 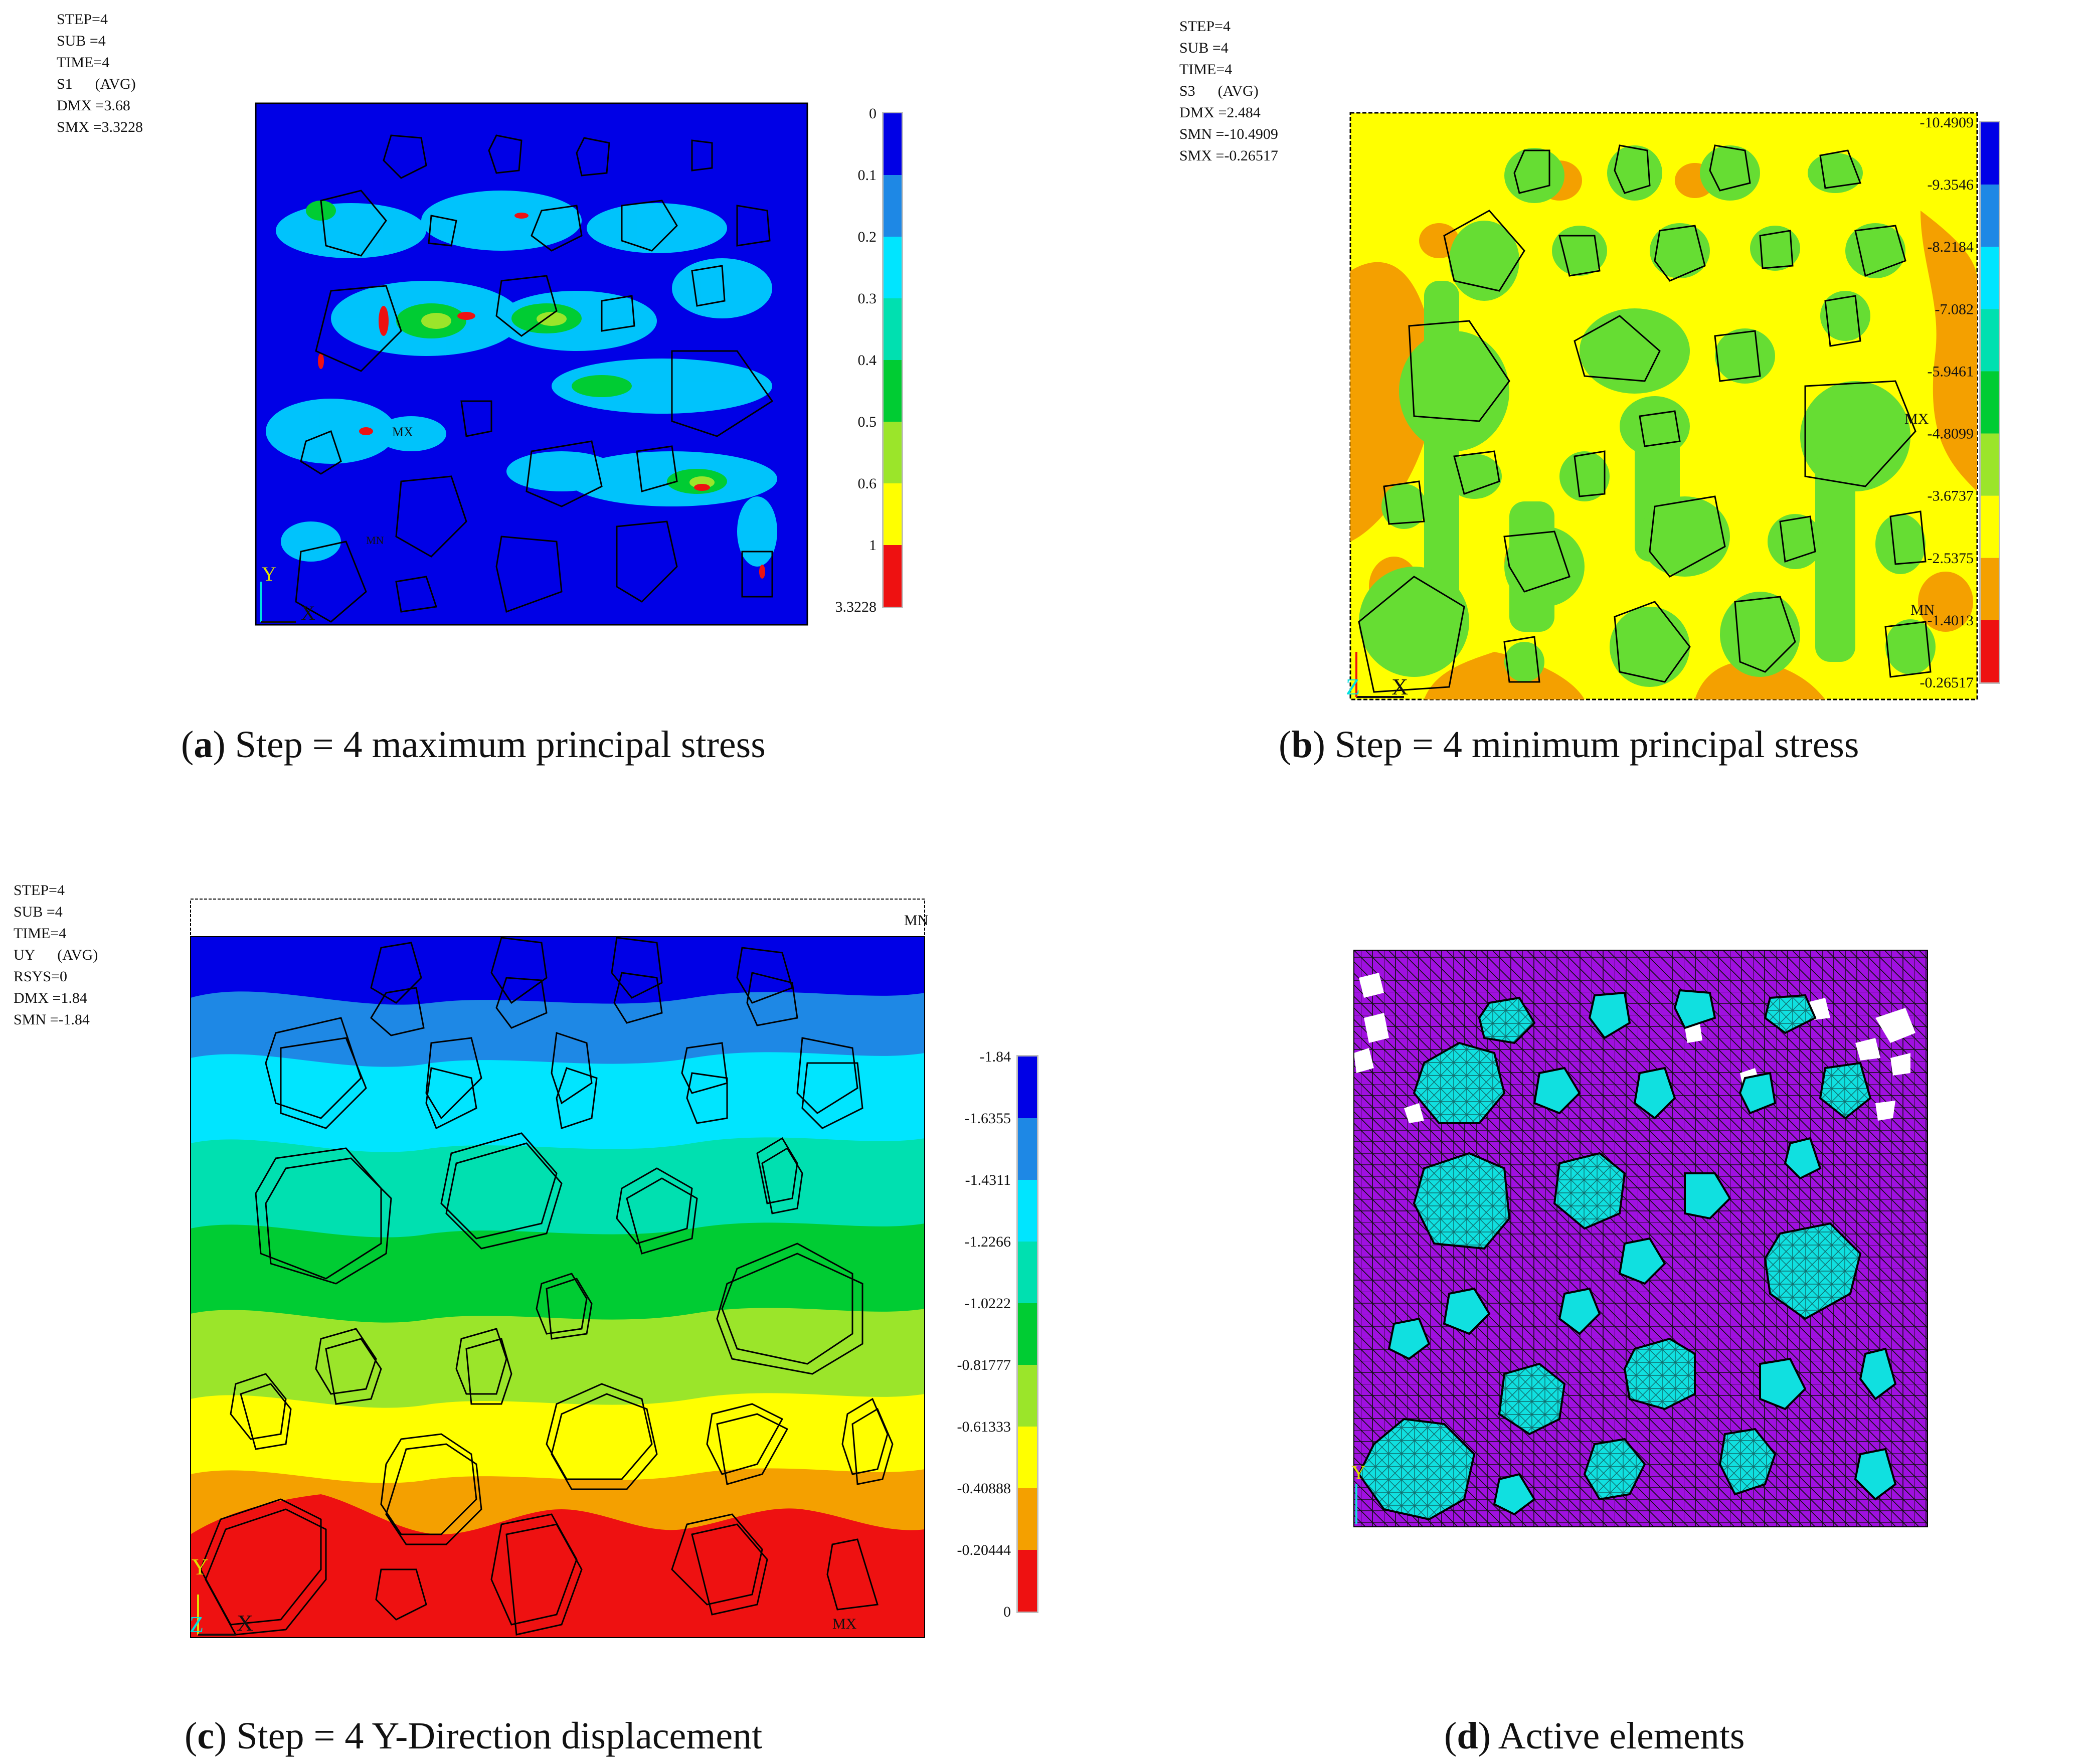 What do you see at coordinates (984, 1427) in the screenshot?
I see `legend-tick-label: -0.61333` at bounding box center [984, 1427].